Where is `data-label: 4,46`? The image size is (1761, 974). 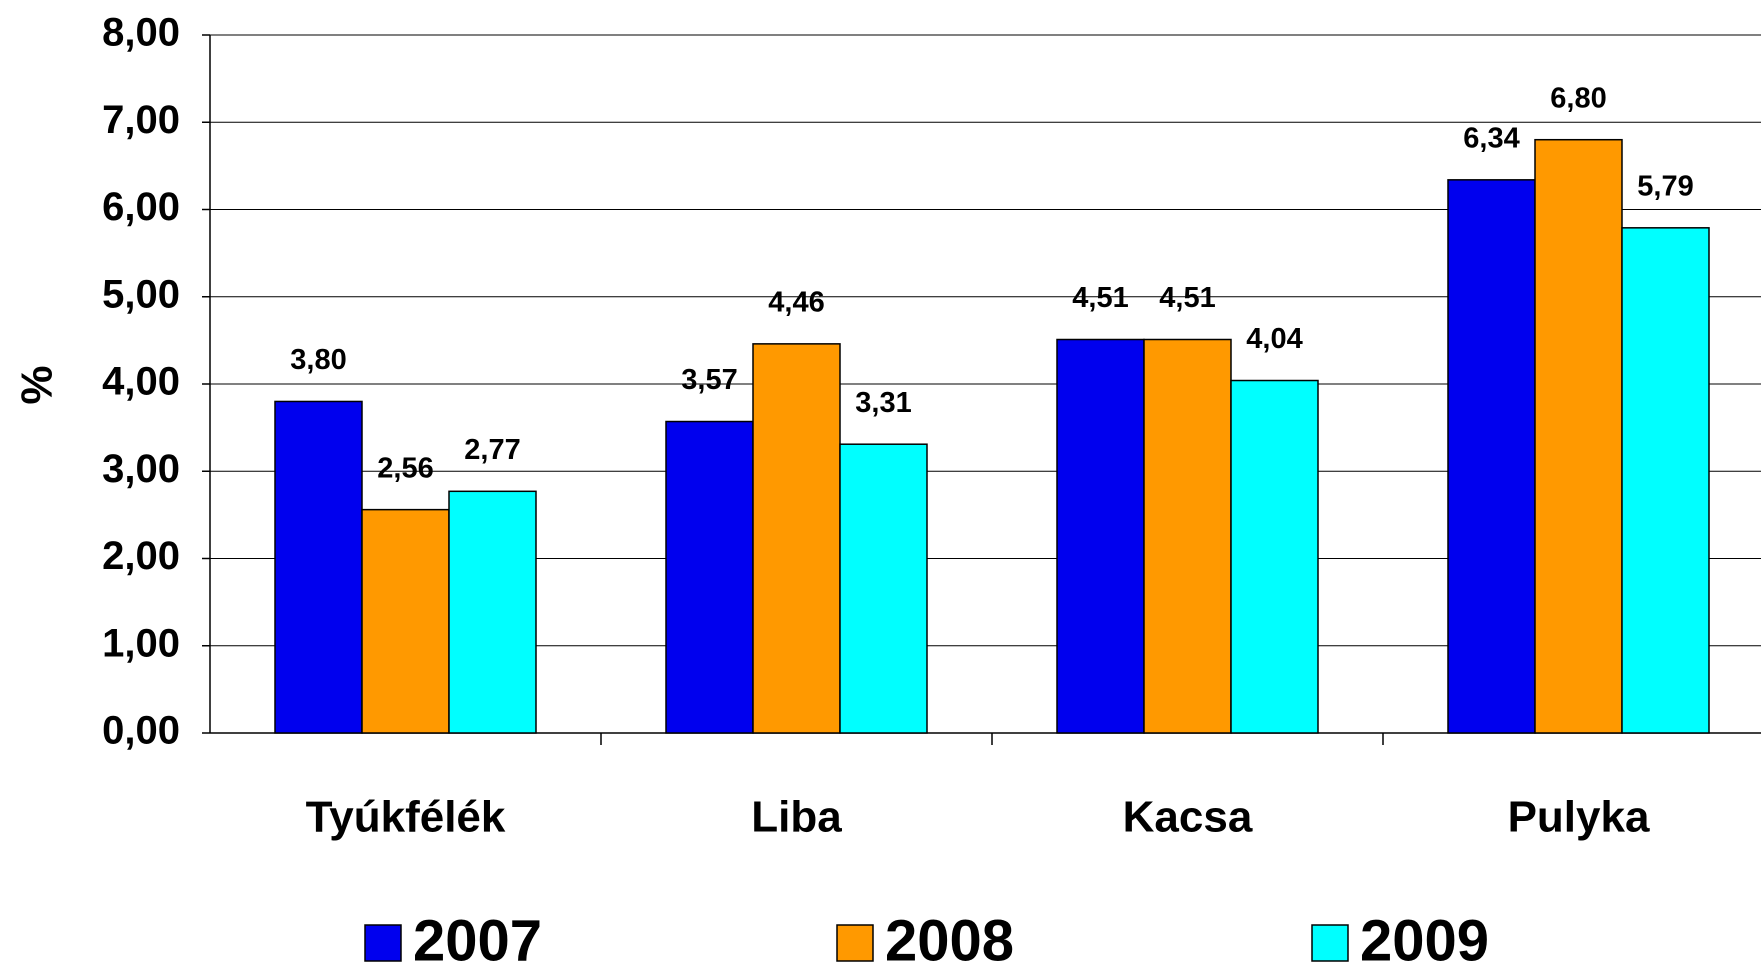 data-label: 4,46 is located at coordinates (796, 303).